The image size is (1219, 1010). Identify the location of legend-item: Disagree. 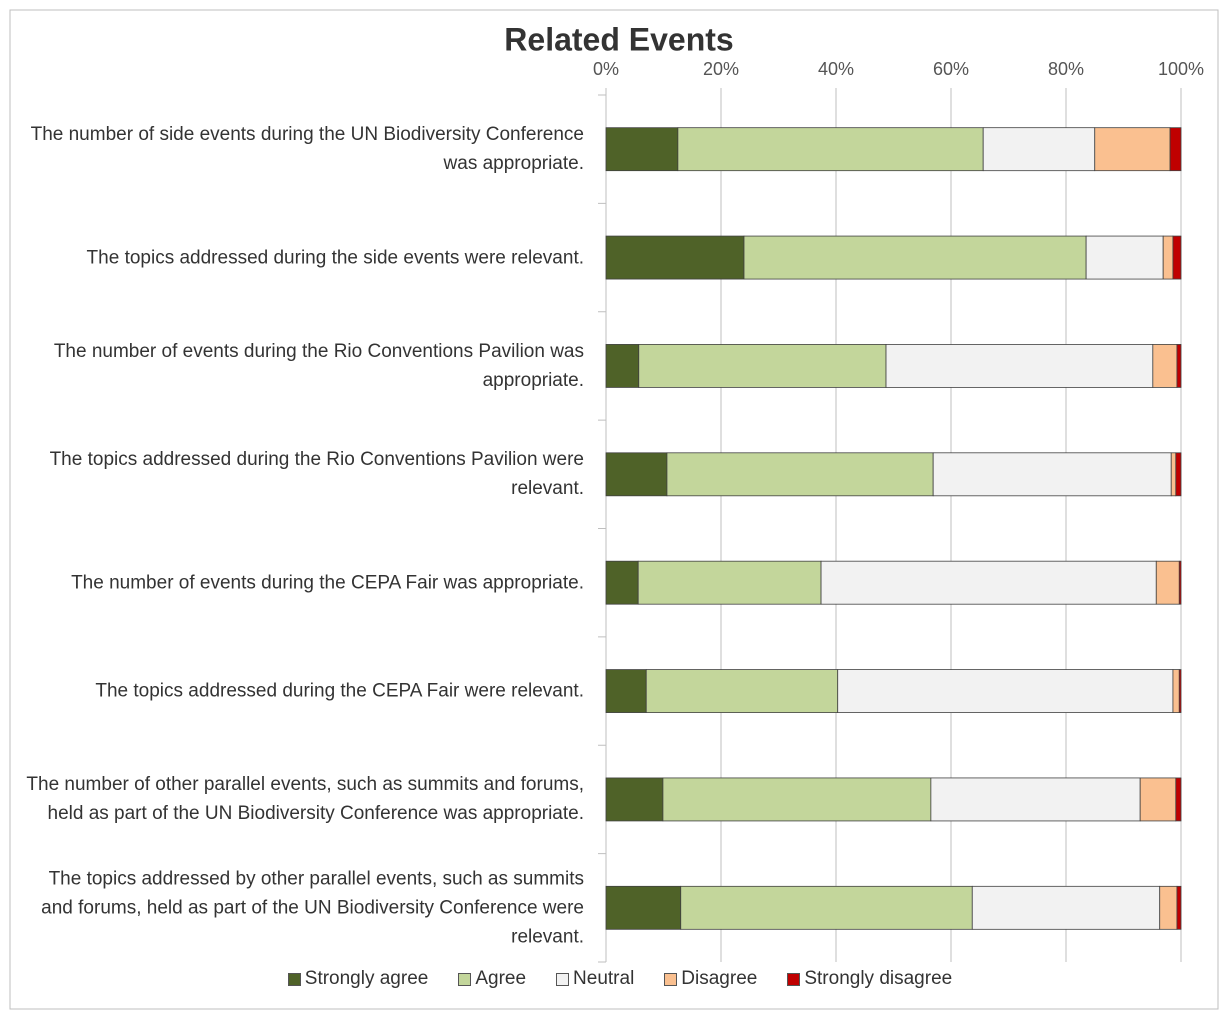
(710, 979).